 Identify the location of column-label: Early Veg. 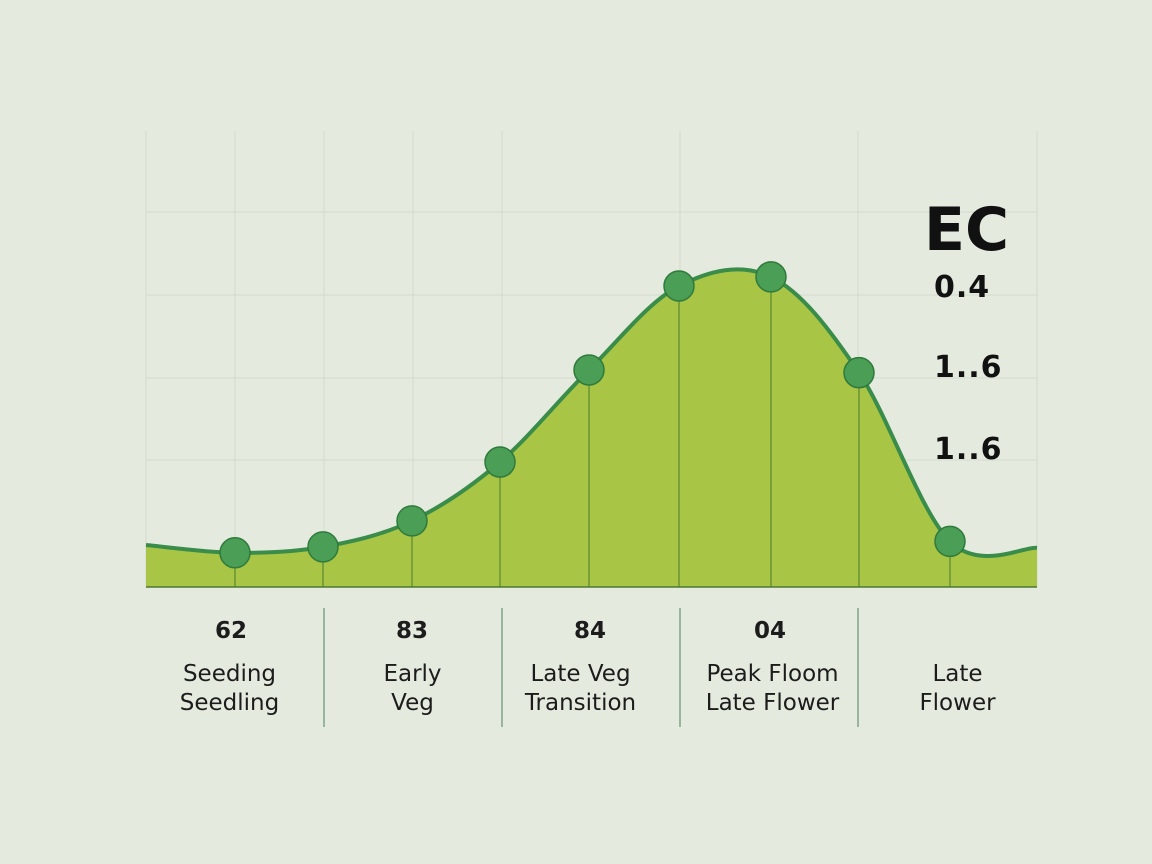
(412, 688).